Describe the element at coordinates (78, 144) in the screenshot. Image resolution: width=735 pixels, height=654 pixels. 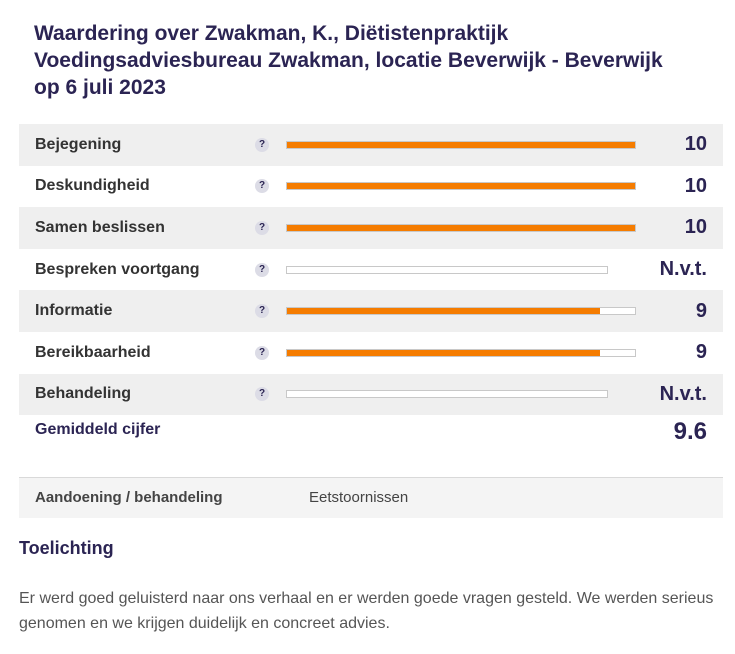
I see `rating-label: Bejegening` at that location.